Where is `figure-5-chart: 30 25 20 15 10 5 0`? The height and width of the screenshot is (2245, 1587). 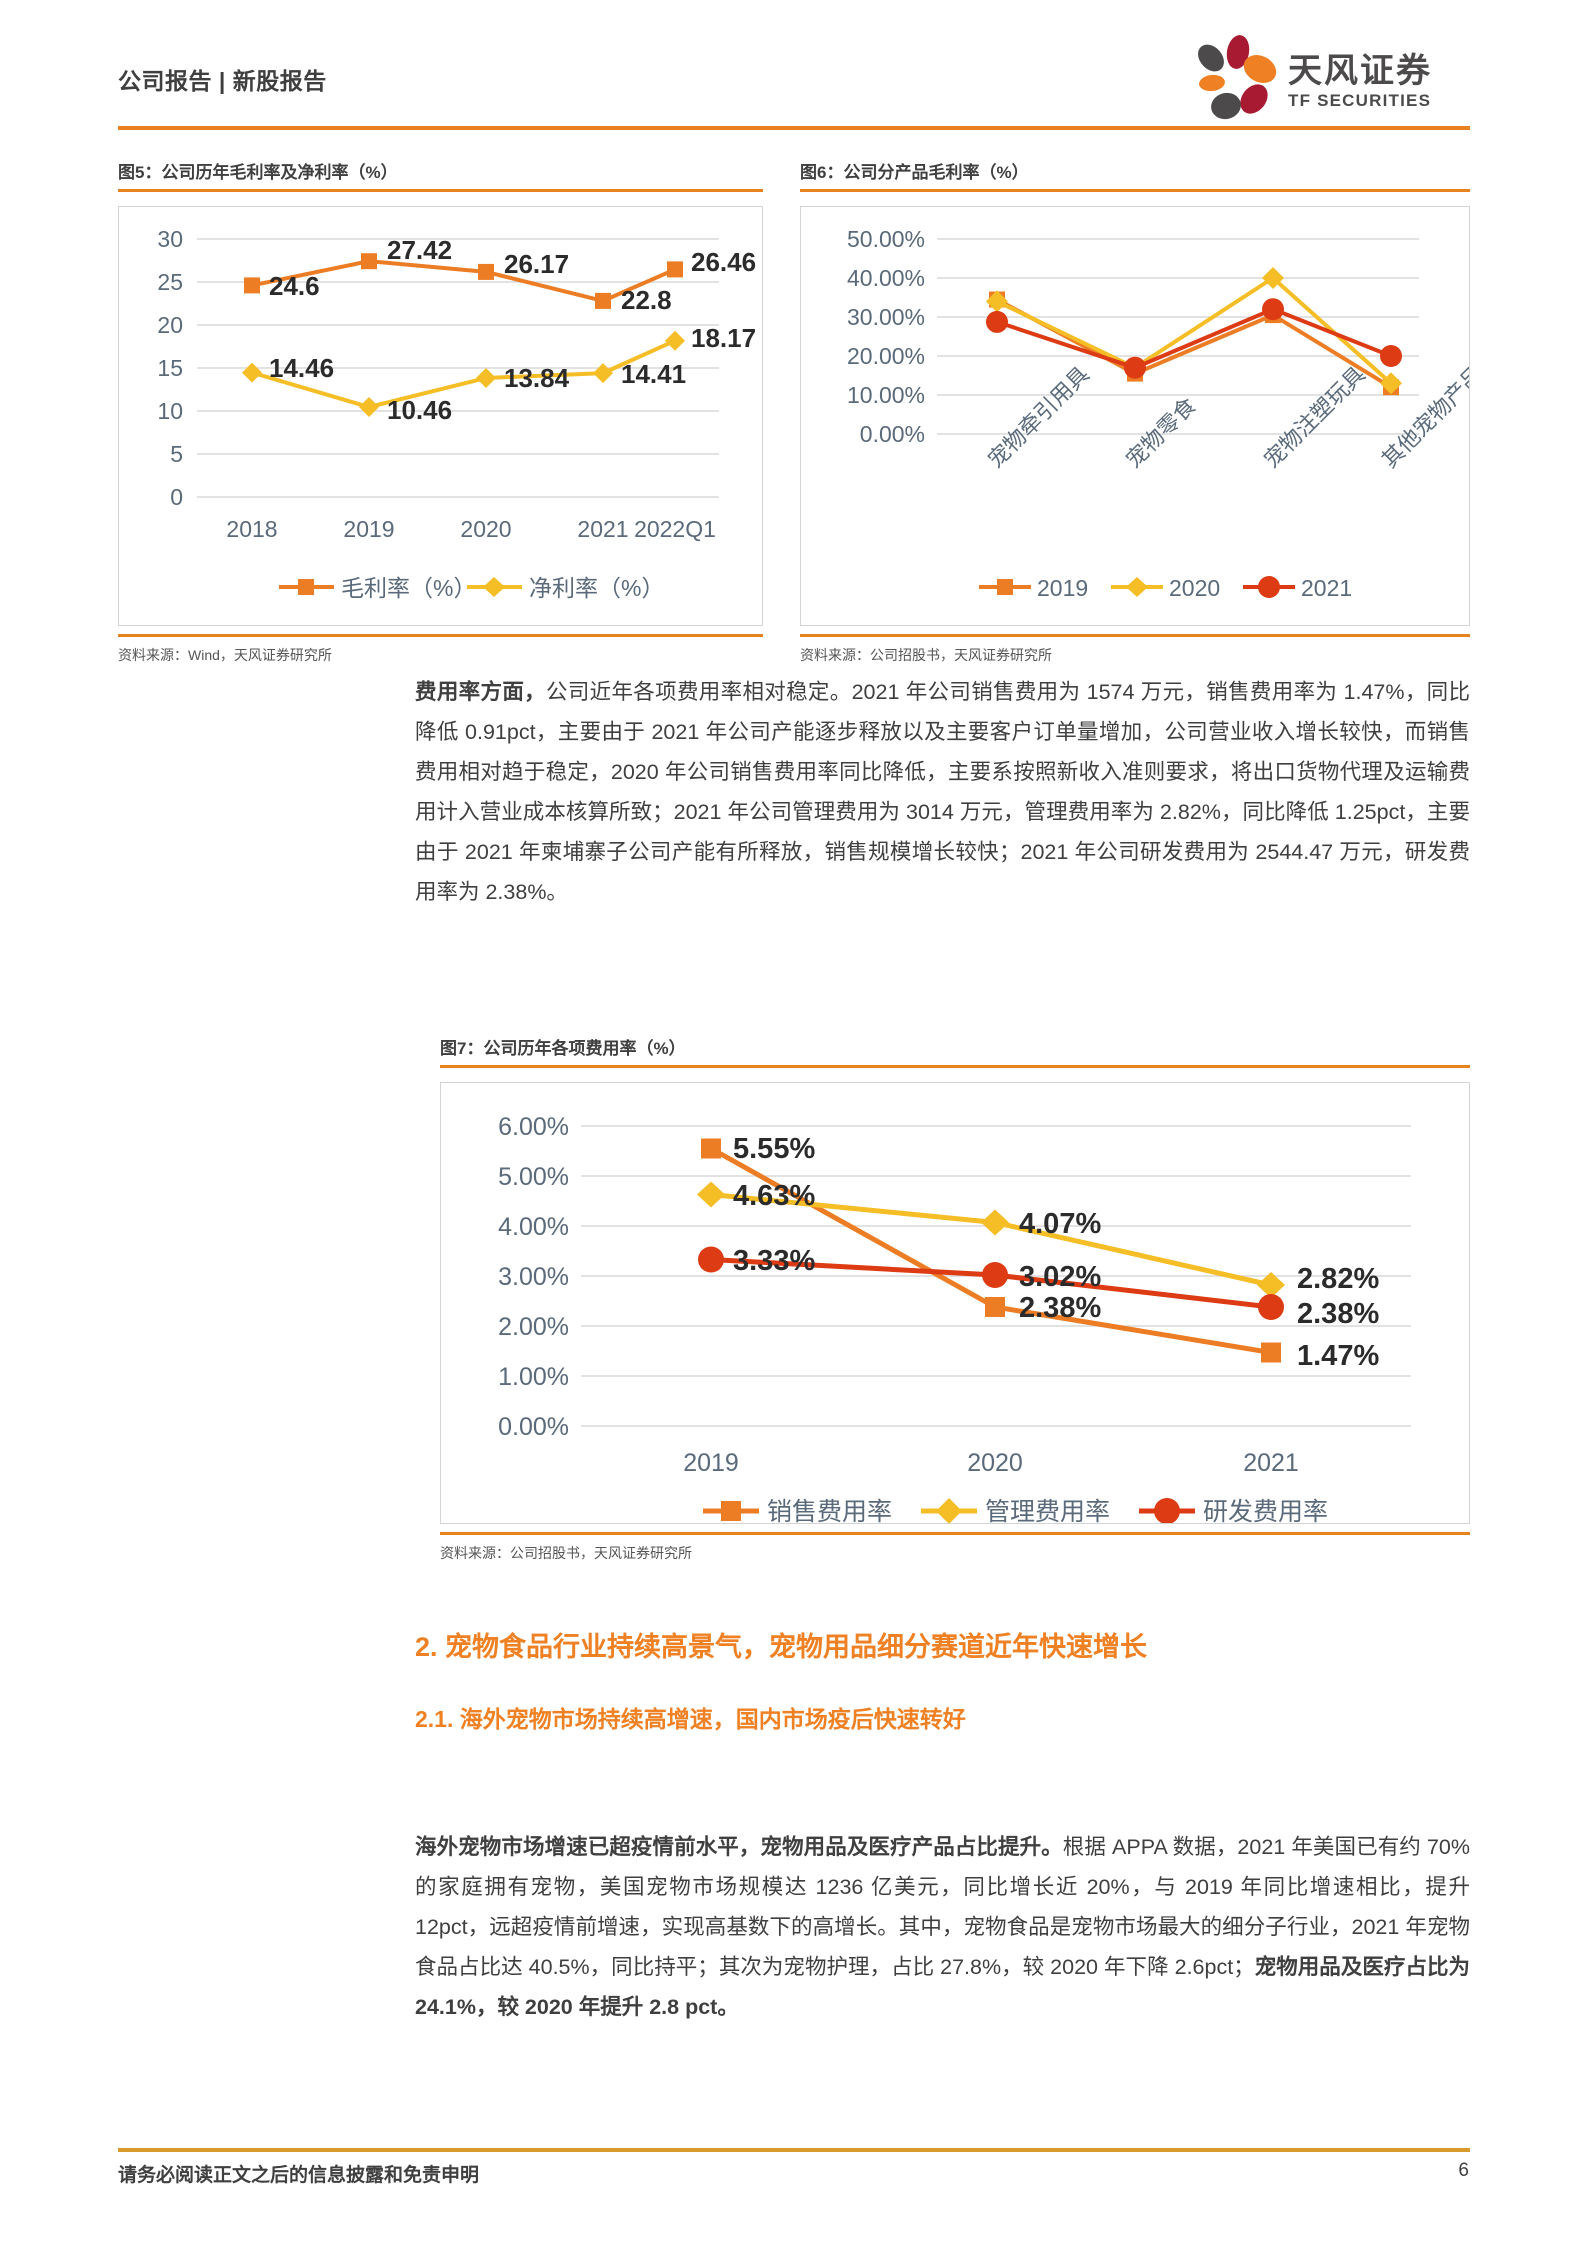
figure-5-chart: 30 25 20 15 10 5 0 is located at coordinates (456, 413).